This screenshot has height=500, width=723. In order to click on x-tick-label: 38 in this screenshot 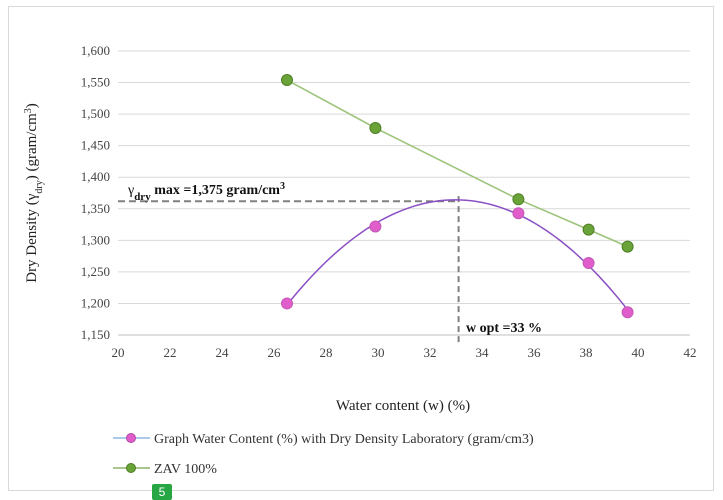, I will do `click(586, 352)`.